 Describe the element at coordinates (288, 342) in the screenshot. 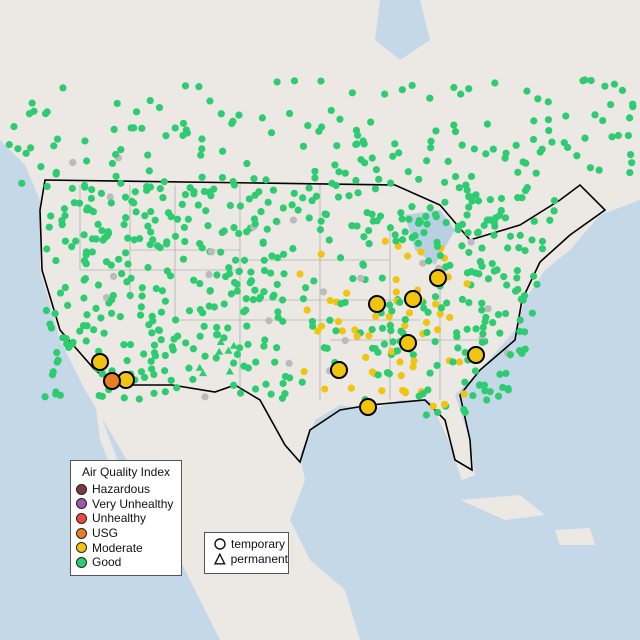

I see `large-station-markers` at that location.